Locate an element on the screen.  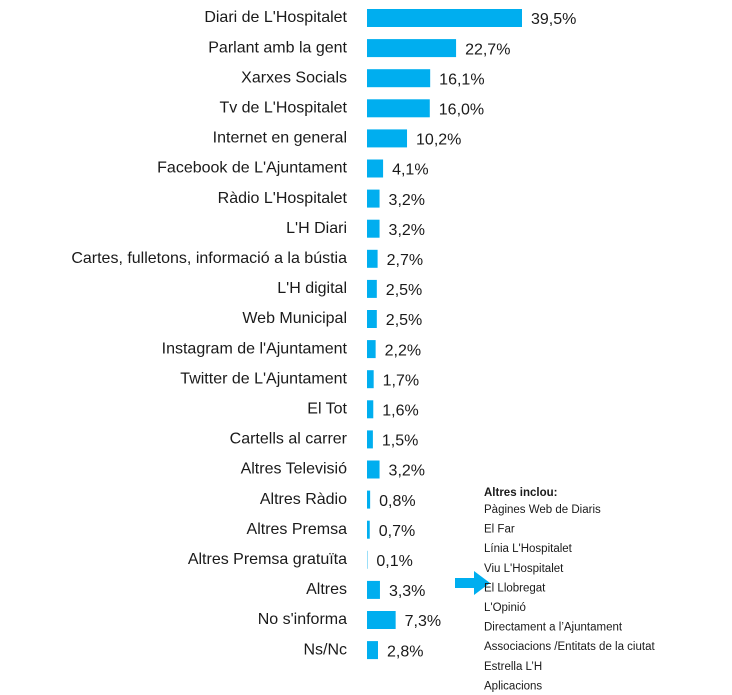
value-label: 1,7% is located at coordinates (401, 380).